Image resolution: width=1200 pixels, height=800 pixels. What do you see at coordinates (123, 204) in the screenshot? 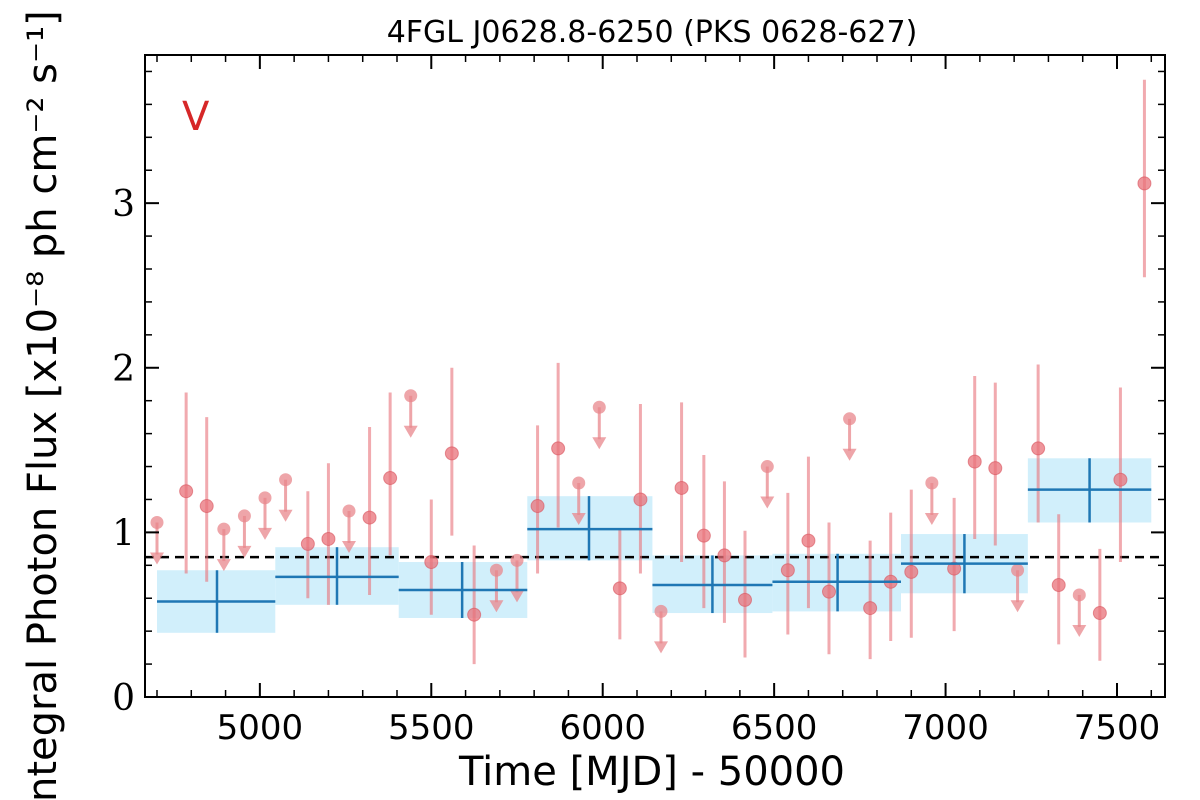
I see `y-tick-label: 3` at bounding box center [123, 204].